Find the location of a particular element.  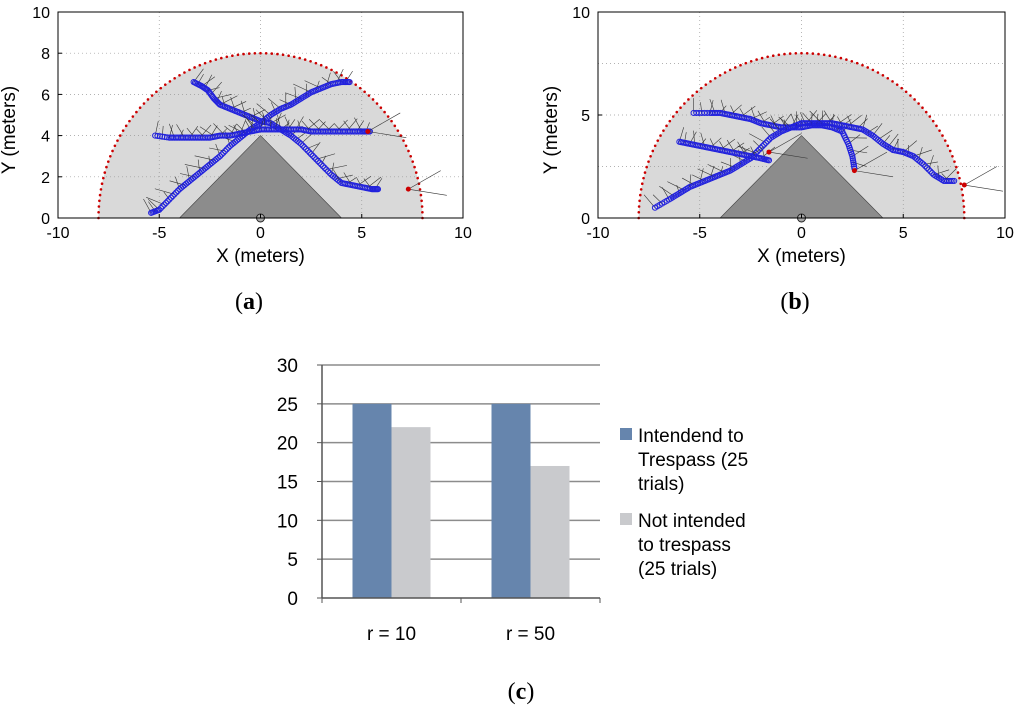

legend-label-1: Trespass (25 is located at coordinates (693, 460).